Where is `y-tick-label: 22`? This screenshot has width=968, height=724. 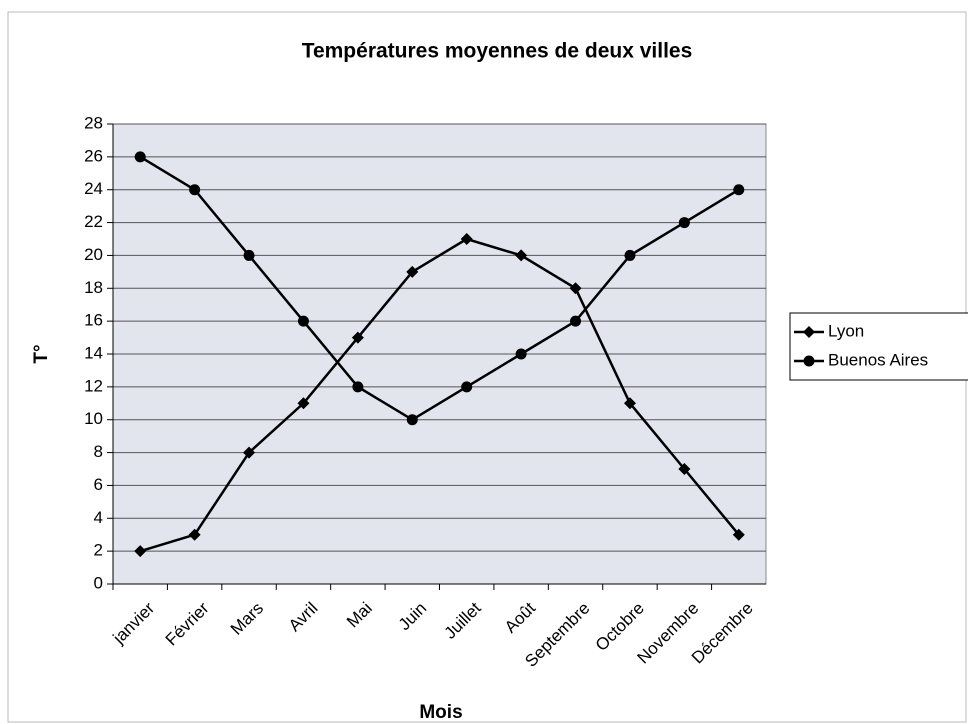
y-tick-label: 22 is located at coordinates (93, 221).